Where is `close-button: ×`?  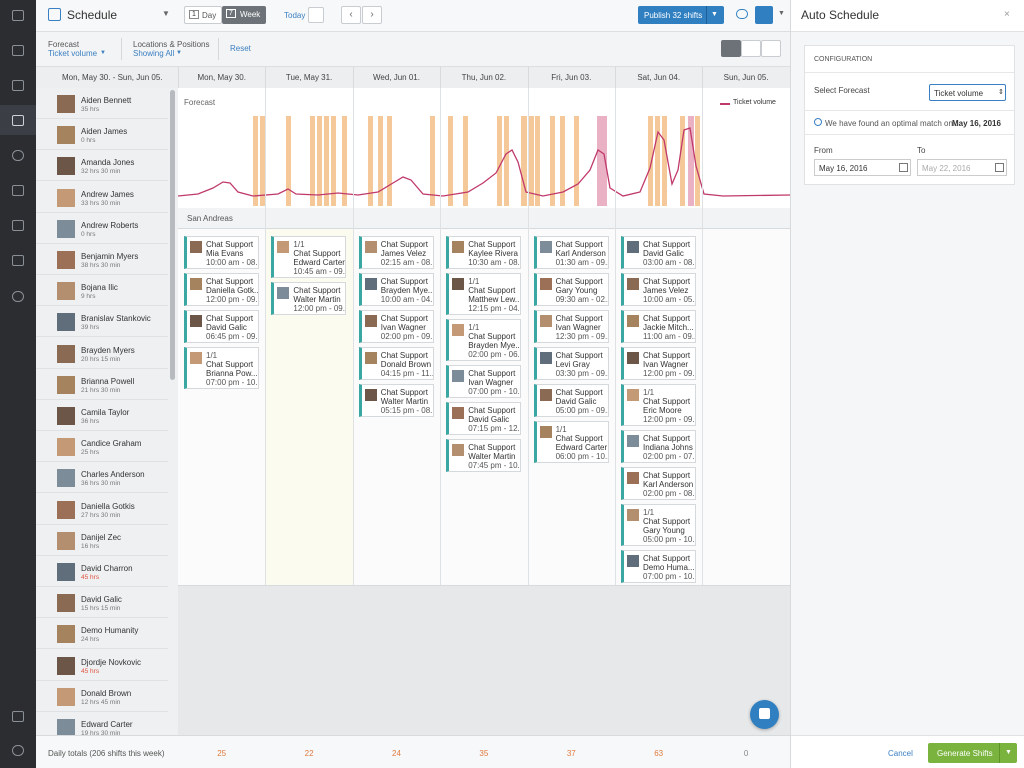
close-button: × is located at coordinates (1007, 14).